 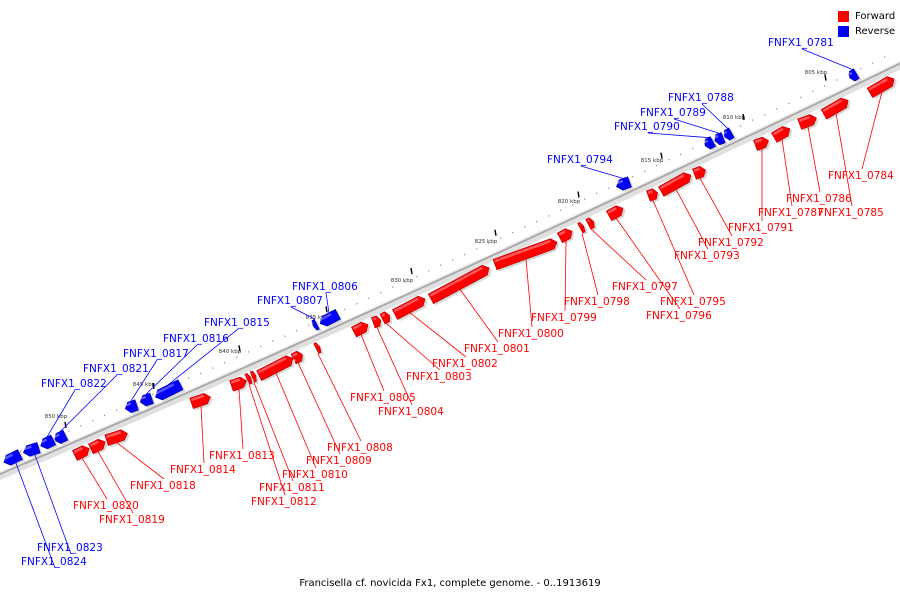 What do you see at coordinates (707, 256) in the screenshot?
I see `gene-label: FNFX1_0793` at bounding box center [707, 256].